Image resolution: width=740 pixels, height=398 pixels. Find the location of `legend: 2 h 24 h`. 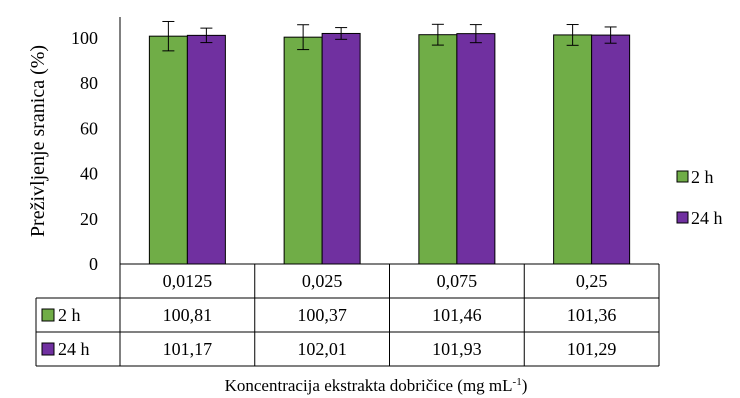

legend: 2 h 24 h is located at coordinates (699, 197).